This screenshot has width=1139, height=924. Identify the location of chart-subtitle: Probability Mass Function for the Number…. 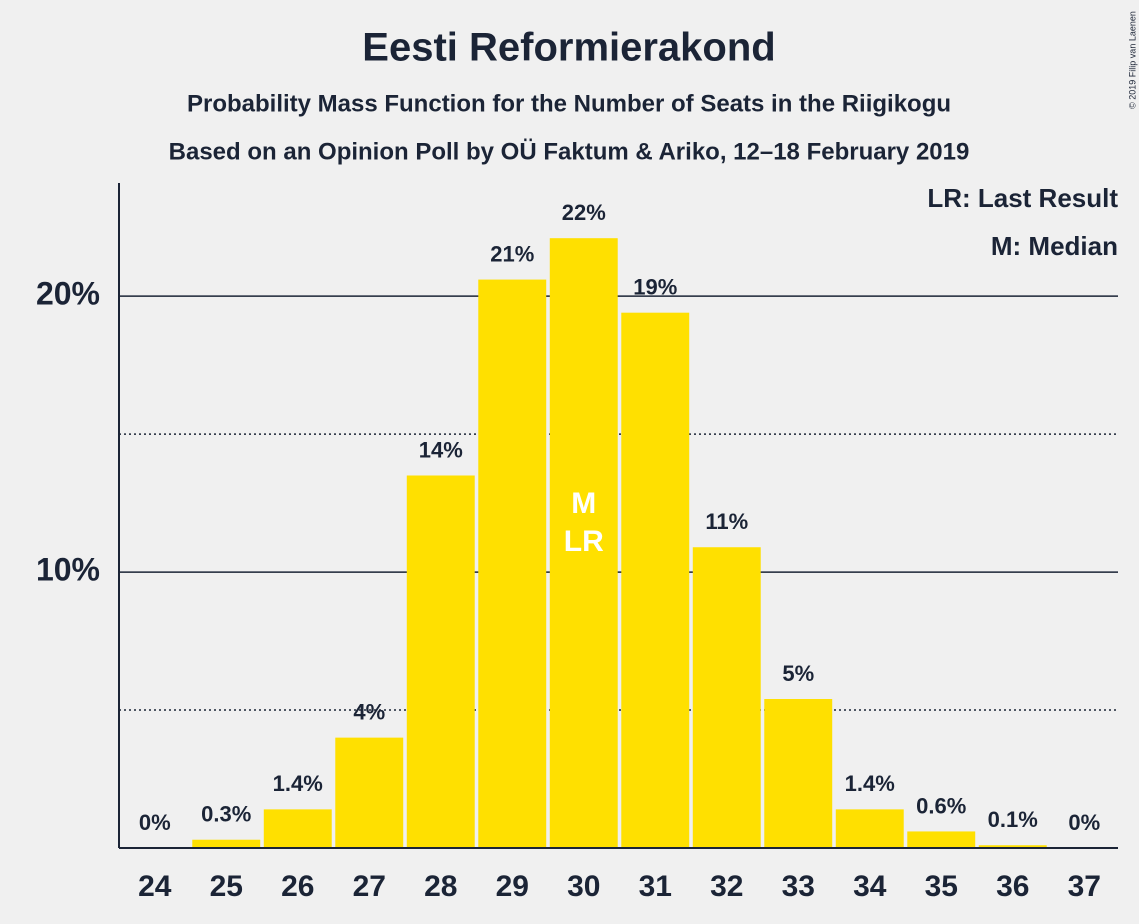
(569, 103).